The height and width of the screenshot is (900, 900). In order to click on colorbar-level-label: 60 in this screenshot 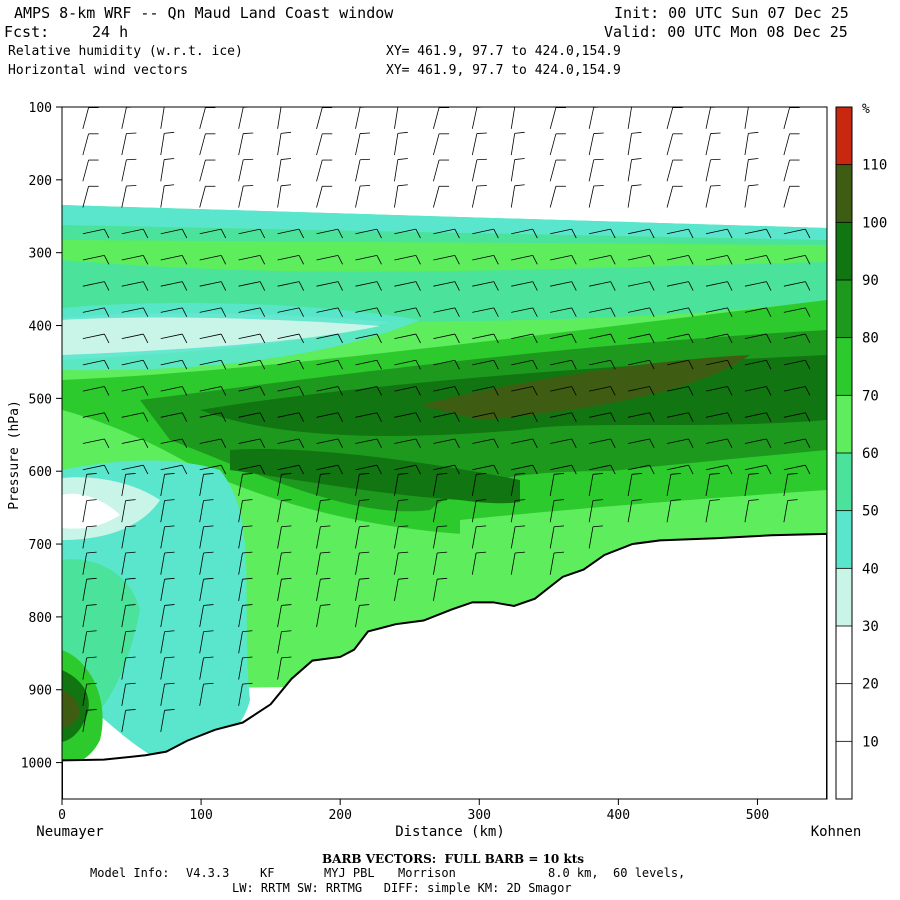, I will do `click(870, 454)`.